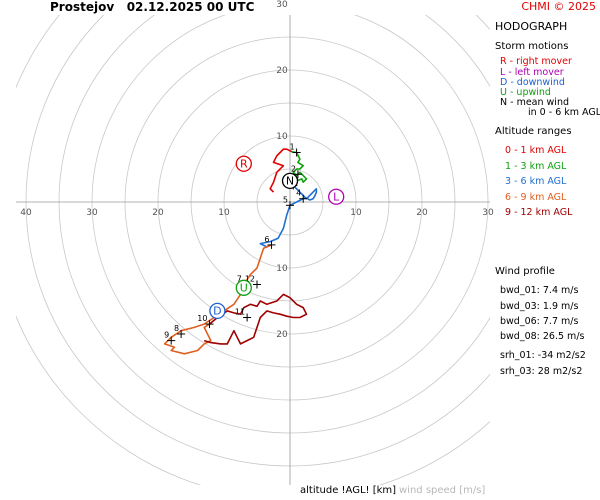  Describe the element at coordinates (536, 150) in the screenshot. I see `altitude-range-0-1: 0 - 1 km AGL` at that location.